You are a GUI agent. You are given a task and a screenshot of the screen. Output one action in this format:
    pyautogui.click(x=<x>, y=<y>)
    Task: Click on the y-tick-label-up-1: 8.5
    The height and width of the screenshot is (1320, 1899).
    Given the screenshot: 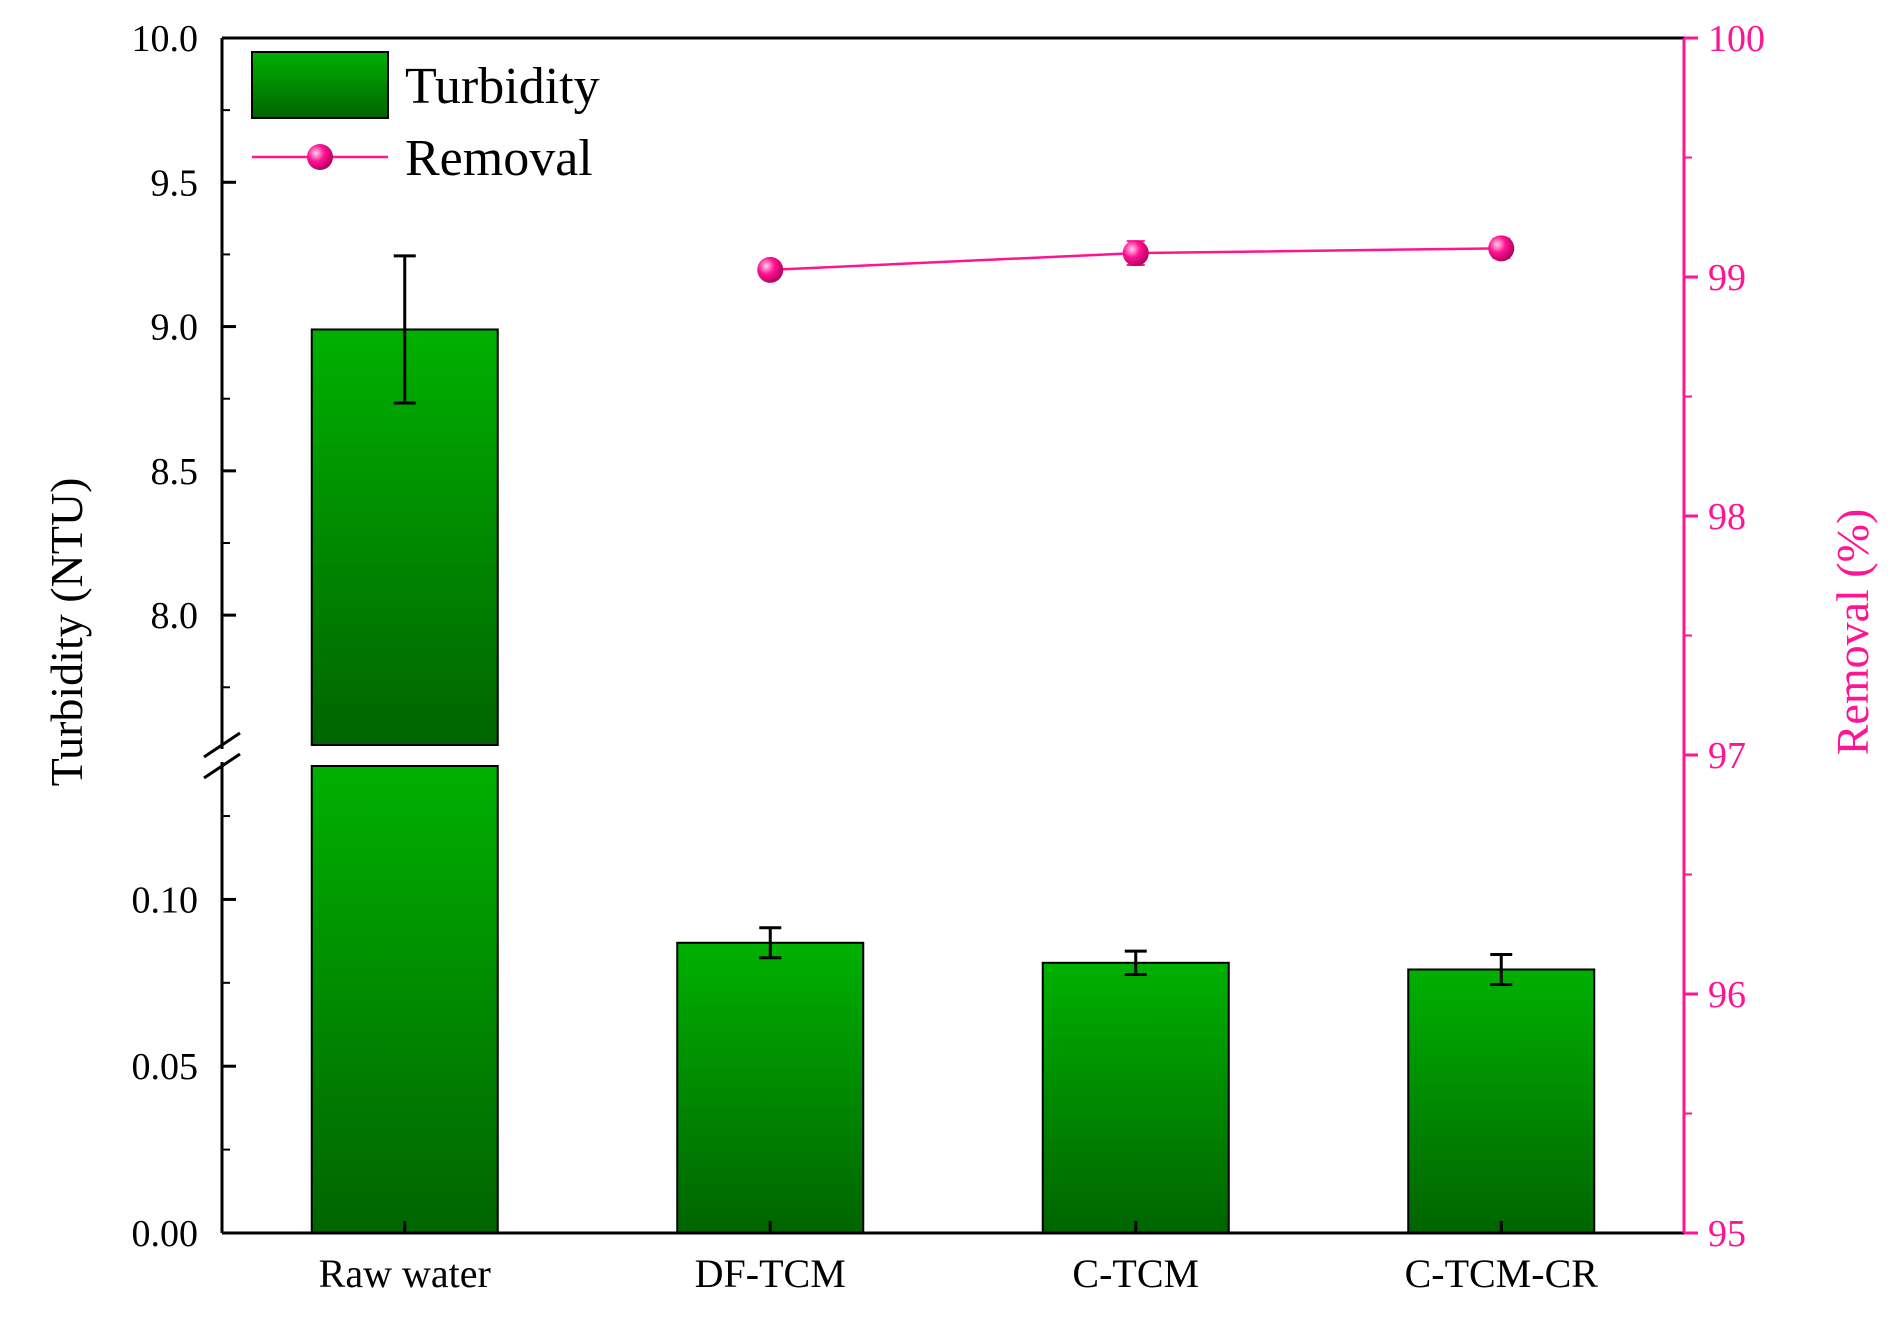 What is the action you would take?
    pyautogui.click(x=175, y=472)
    